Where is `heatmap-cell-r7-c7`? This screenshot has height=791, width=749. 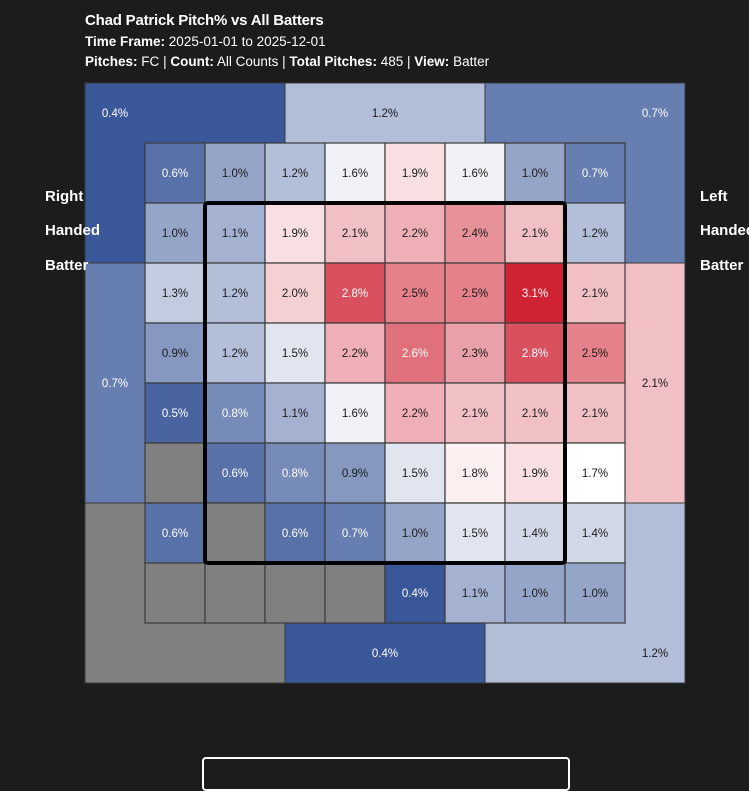
heatmap-cell-r7-c7 is located at coordinates (595, 593).